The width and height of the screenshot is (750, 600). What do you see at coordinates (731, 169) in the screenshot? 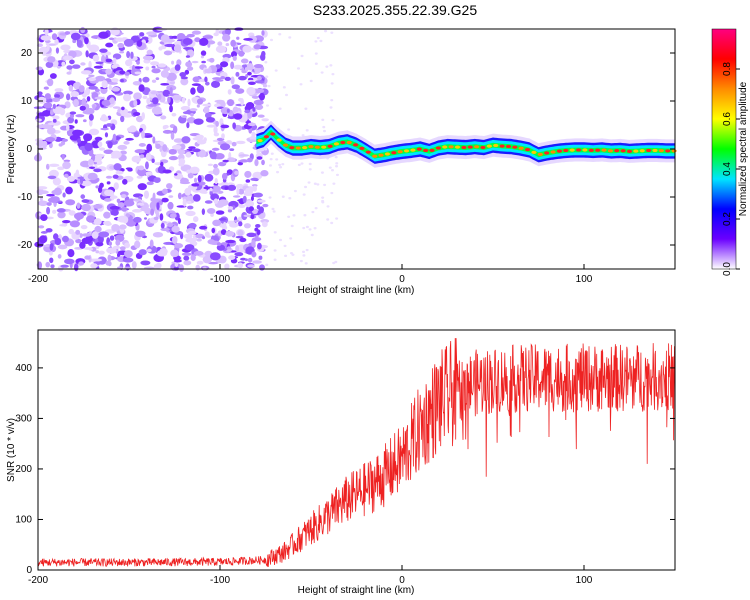
I see `colorbar-ticks: 0.0 0.2 0.4 0.6 0.8` at bounding box center [731, 169].